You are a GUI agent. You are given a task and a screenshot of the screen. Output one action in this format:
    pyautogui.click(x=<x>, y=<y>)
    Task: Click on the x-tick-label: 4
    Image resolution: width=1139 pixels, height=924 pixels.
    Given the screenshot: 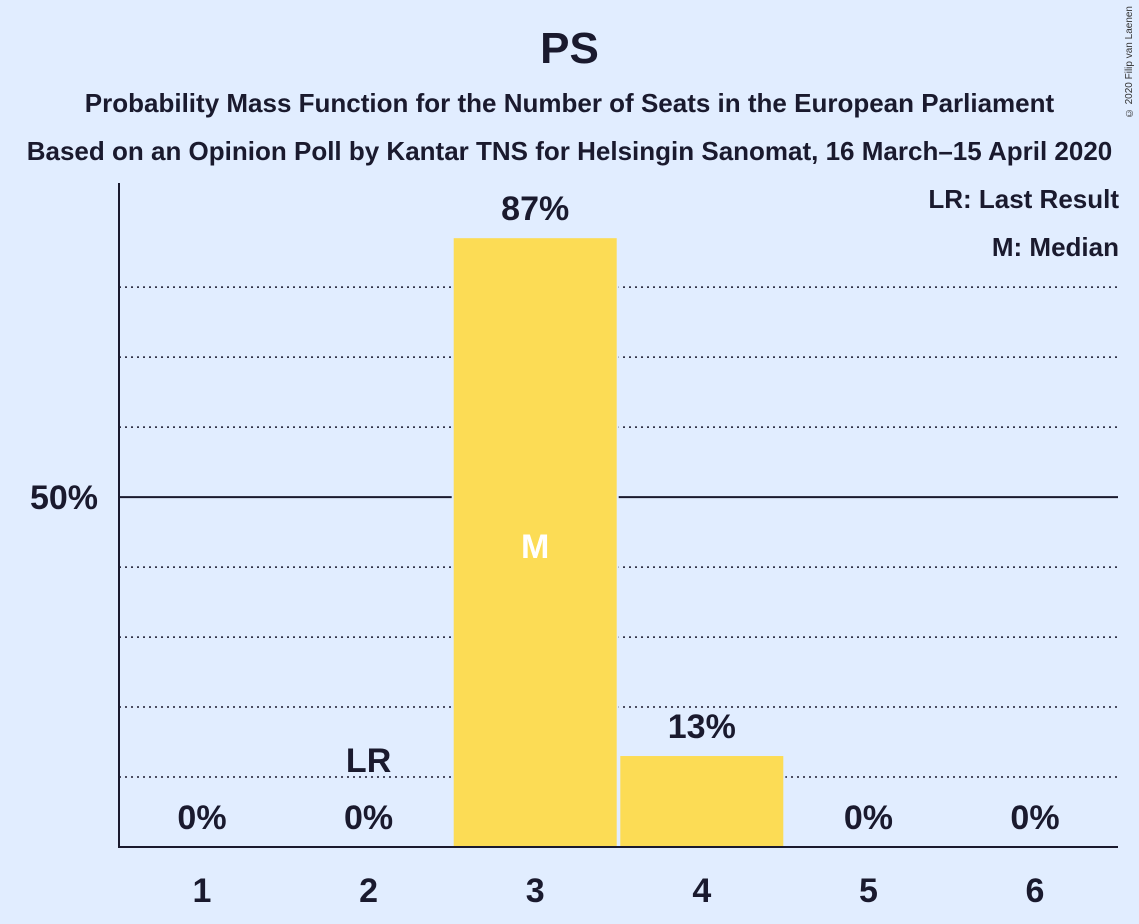 What is the action you would take?
    pyautogui.click(x=701, y=891)
    